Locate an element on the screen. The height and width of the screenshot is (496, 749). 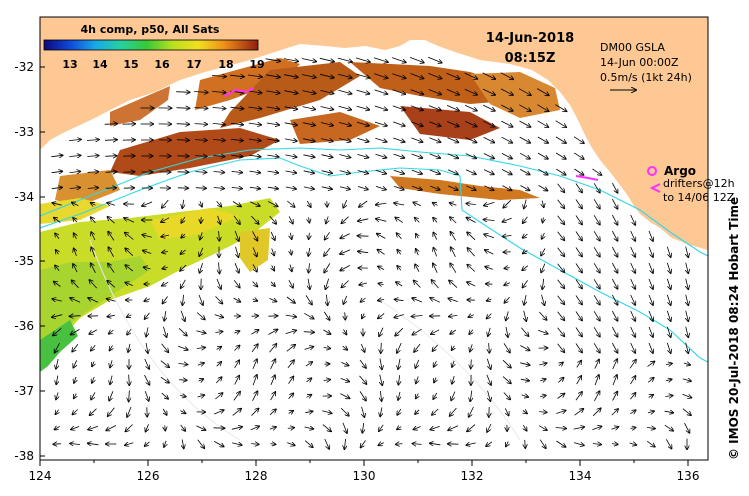
colorbar-tick: 16 is located at coordinates (162, 64).